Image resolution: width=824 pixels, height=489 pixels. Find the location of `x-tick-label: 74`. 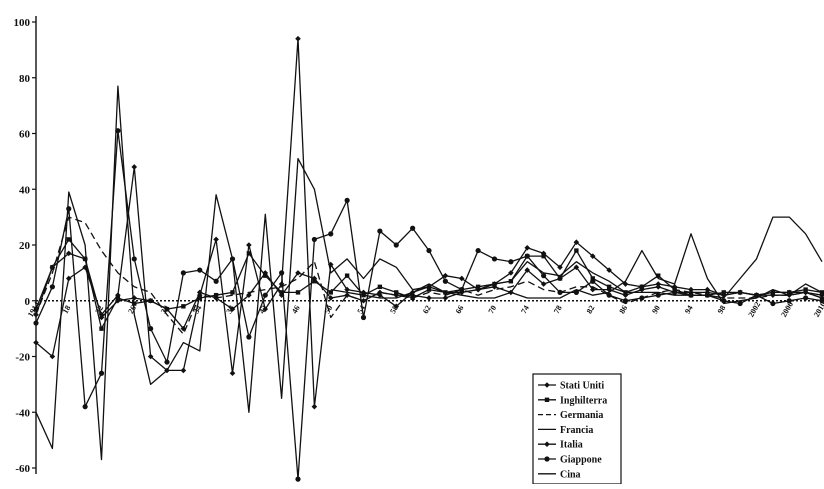

x-tick-label: 74 is located at coordinates (525, 309).